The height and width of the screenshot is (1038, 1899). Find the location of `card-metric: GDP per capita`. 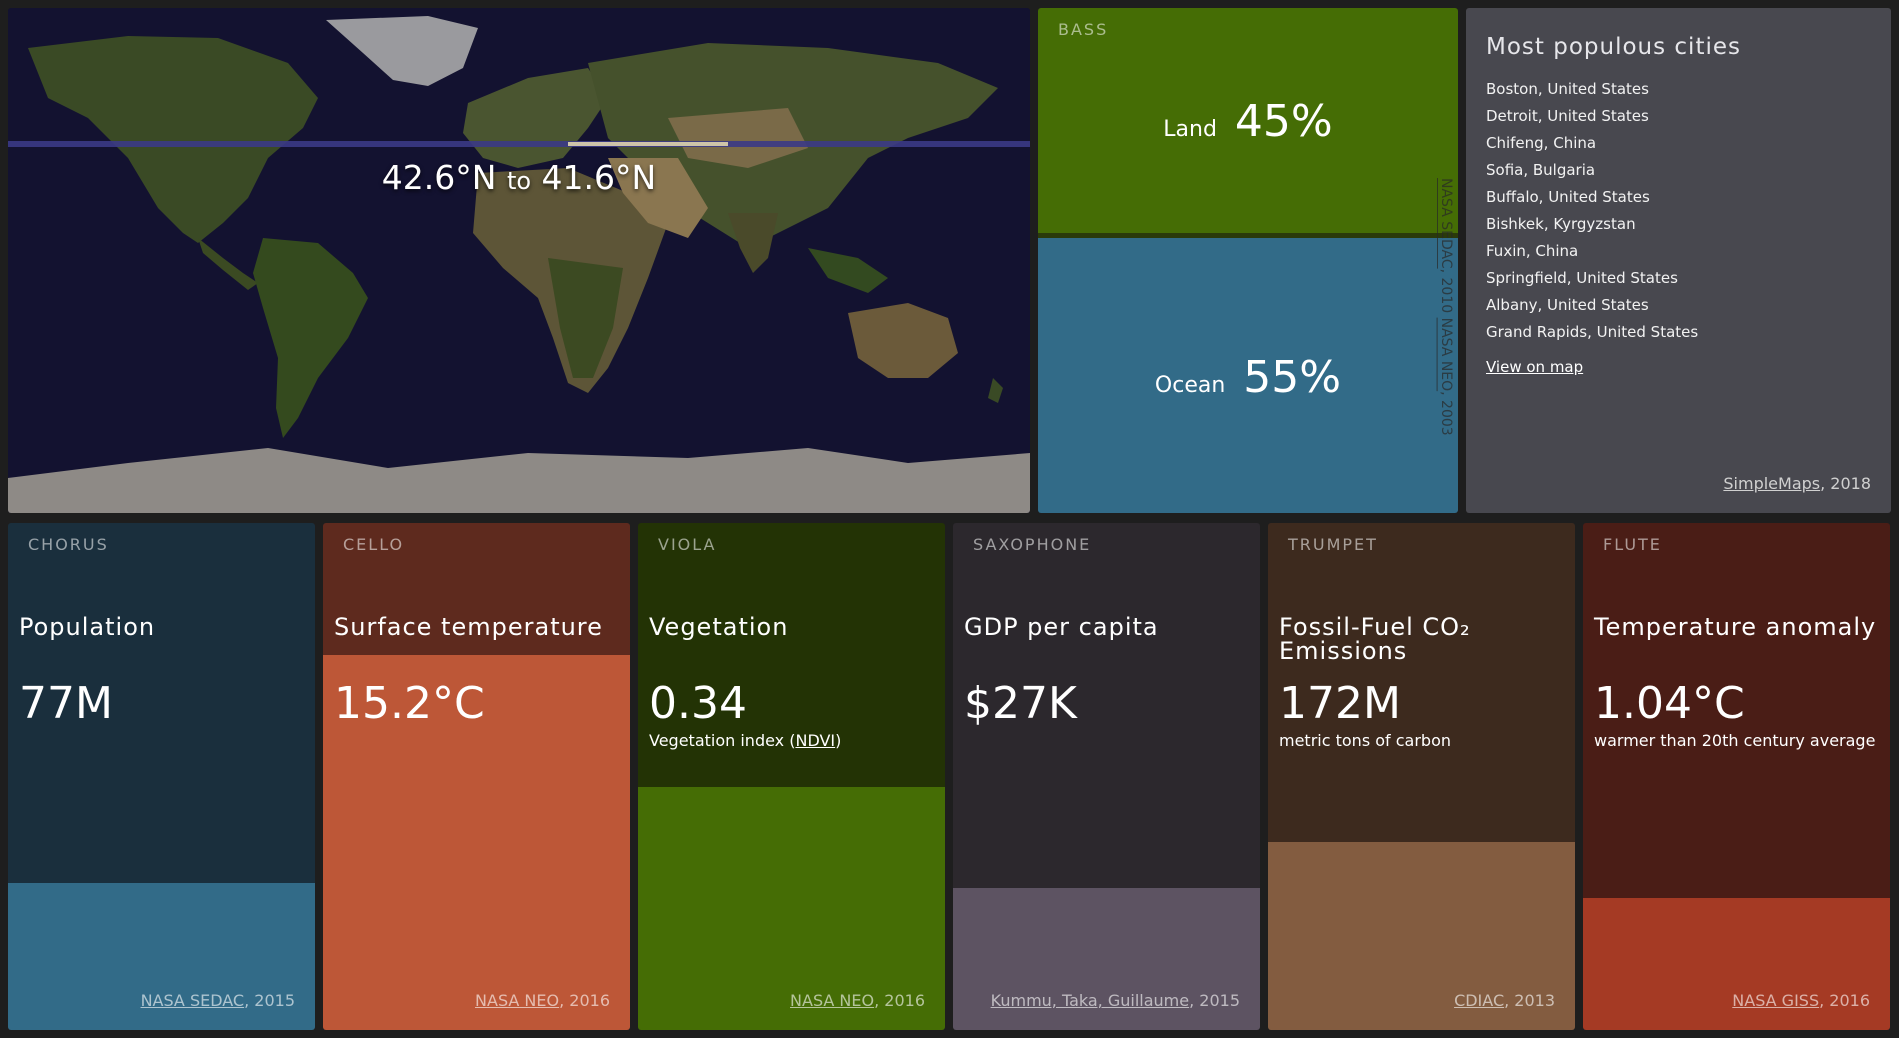

card-metric: GDP per capita is located at coordinates (1061, 627).